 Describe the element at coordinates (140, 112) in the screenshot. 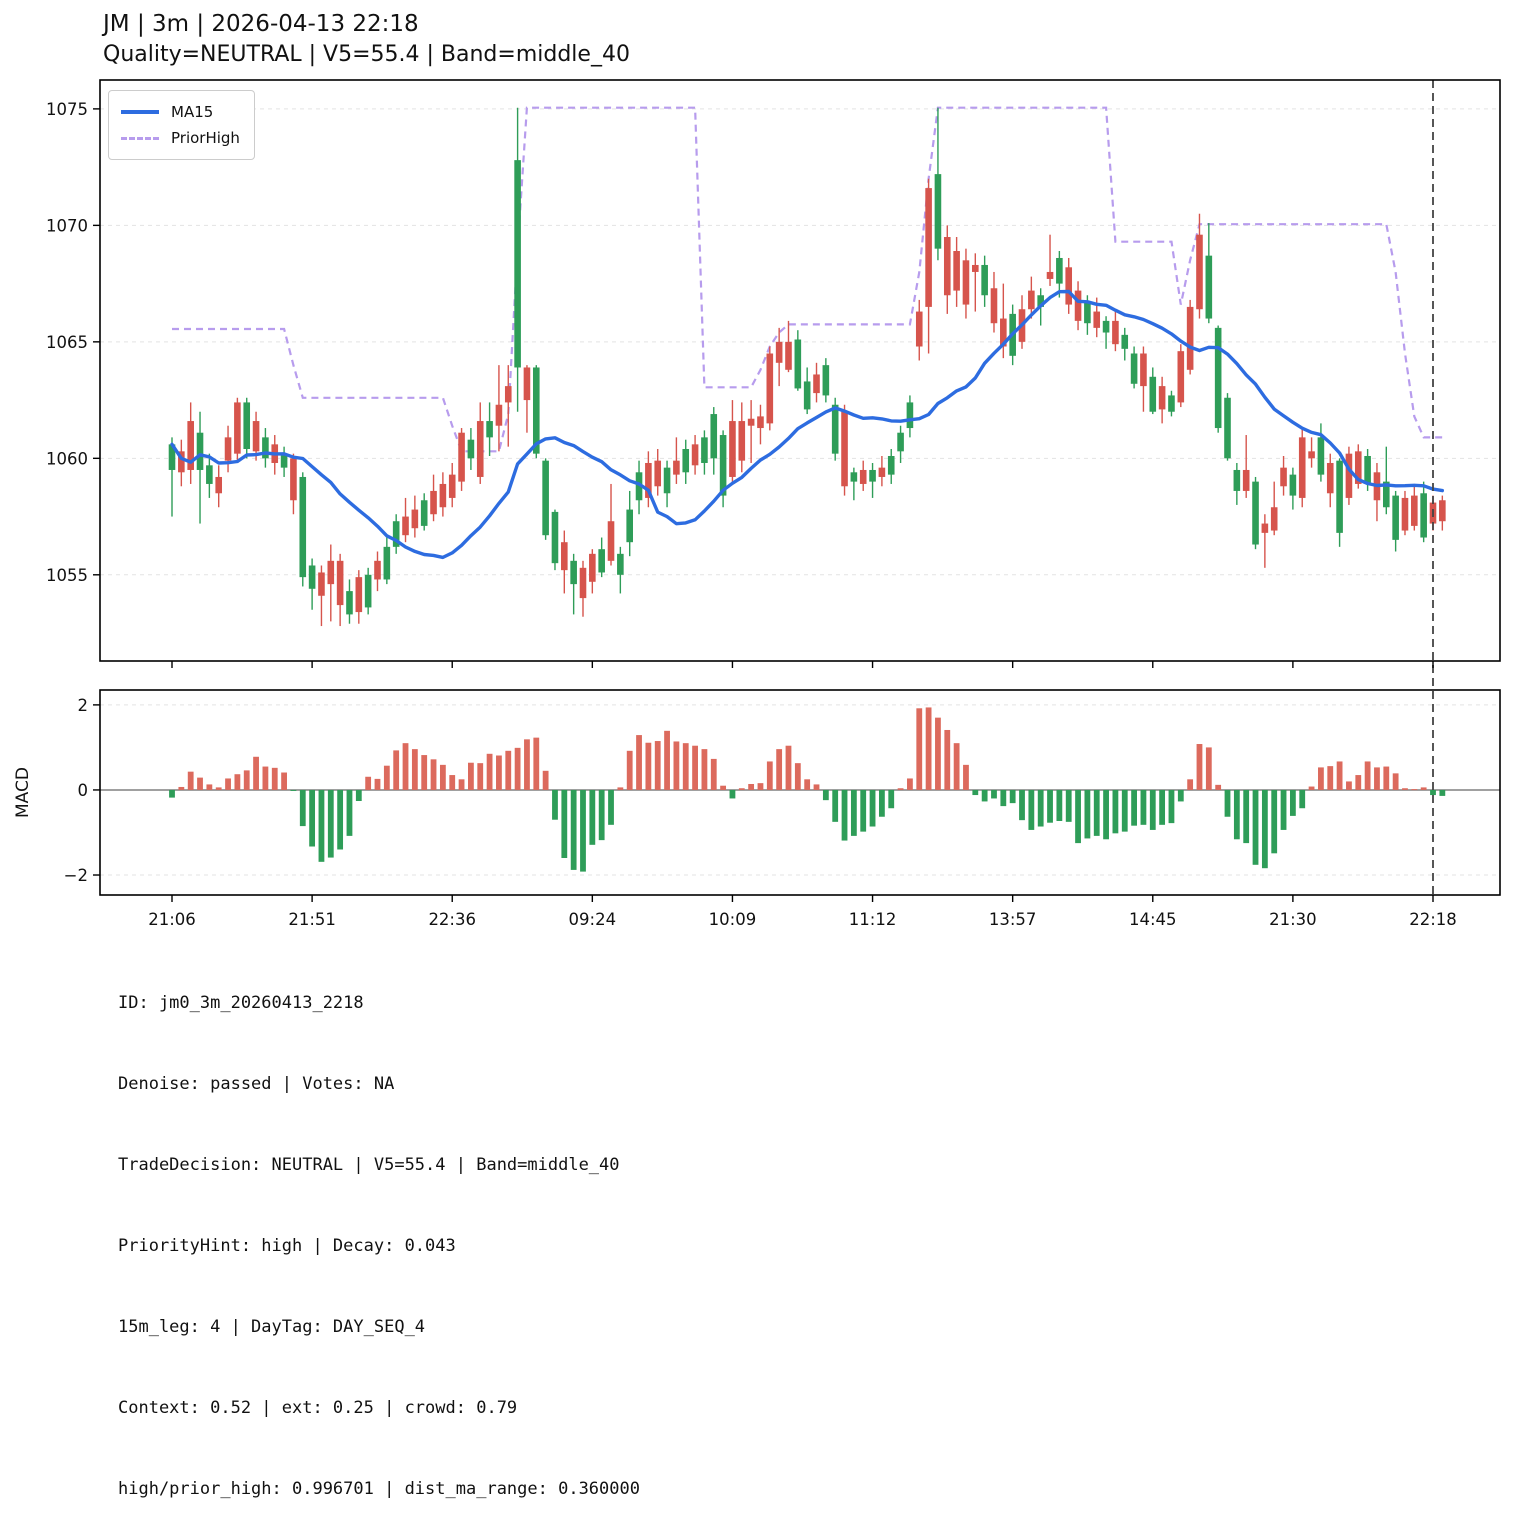

I see `ma15-line-swatch` at that location.